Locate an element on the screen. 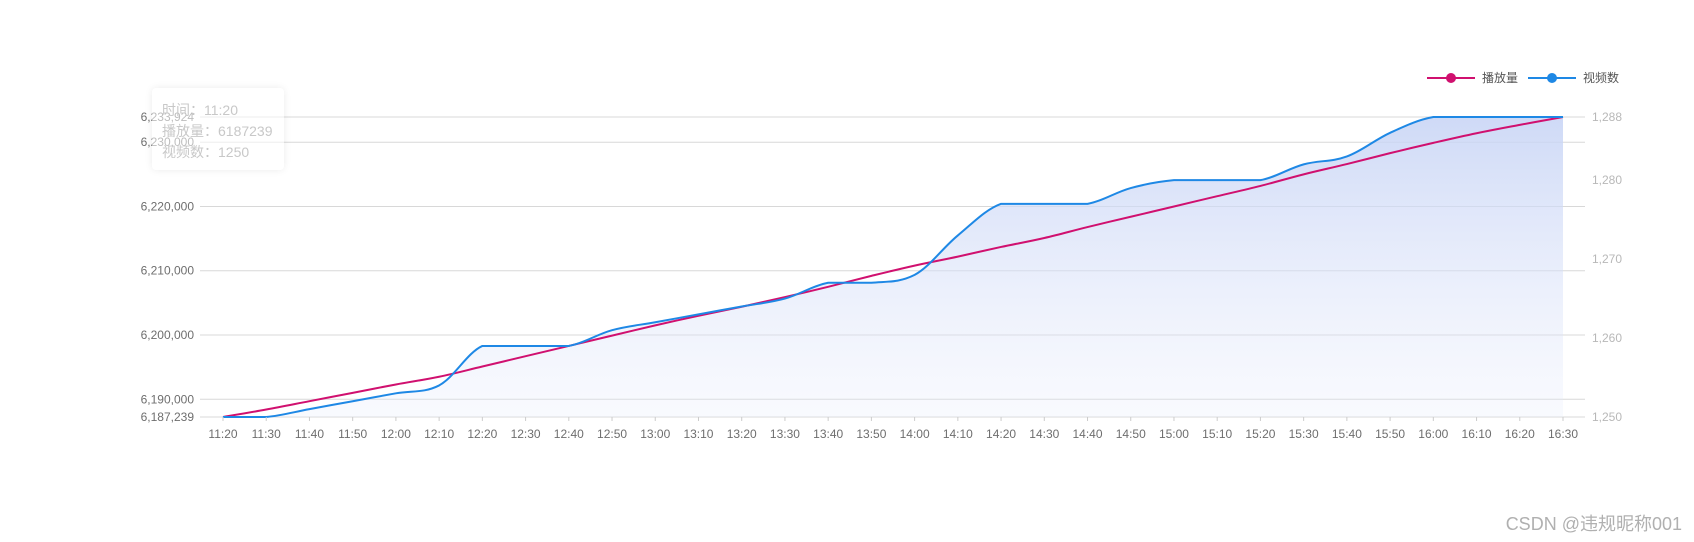 Image resolution: width=1694 pixels, height=542 pixels. x-tick-label: 14:50 is located at coordinates (1131, 434).